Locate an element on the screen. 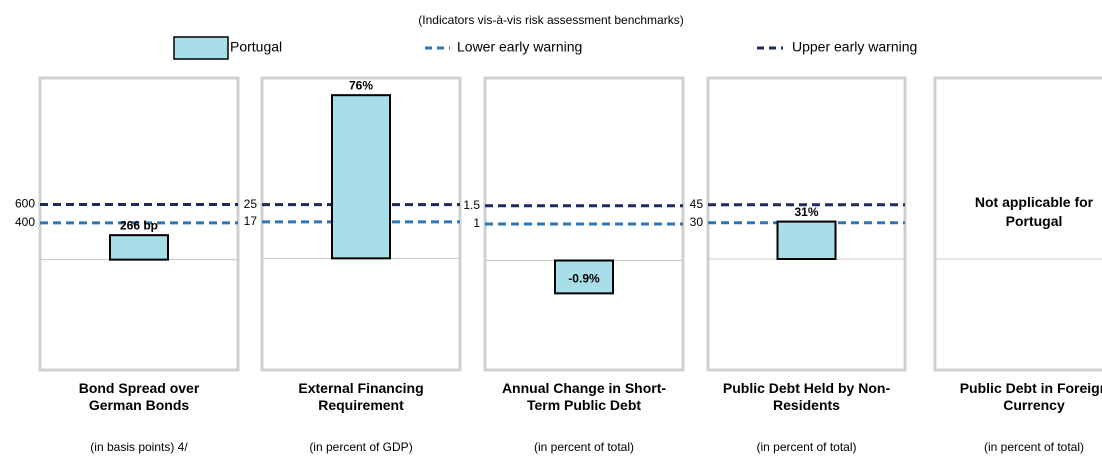 The height and width of the screenshot is (457, 1102). y-tick-label: 45 is located at coordinates (697, 204).